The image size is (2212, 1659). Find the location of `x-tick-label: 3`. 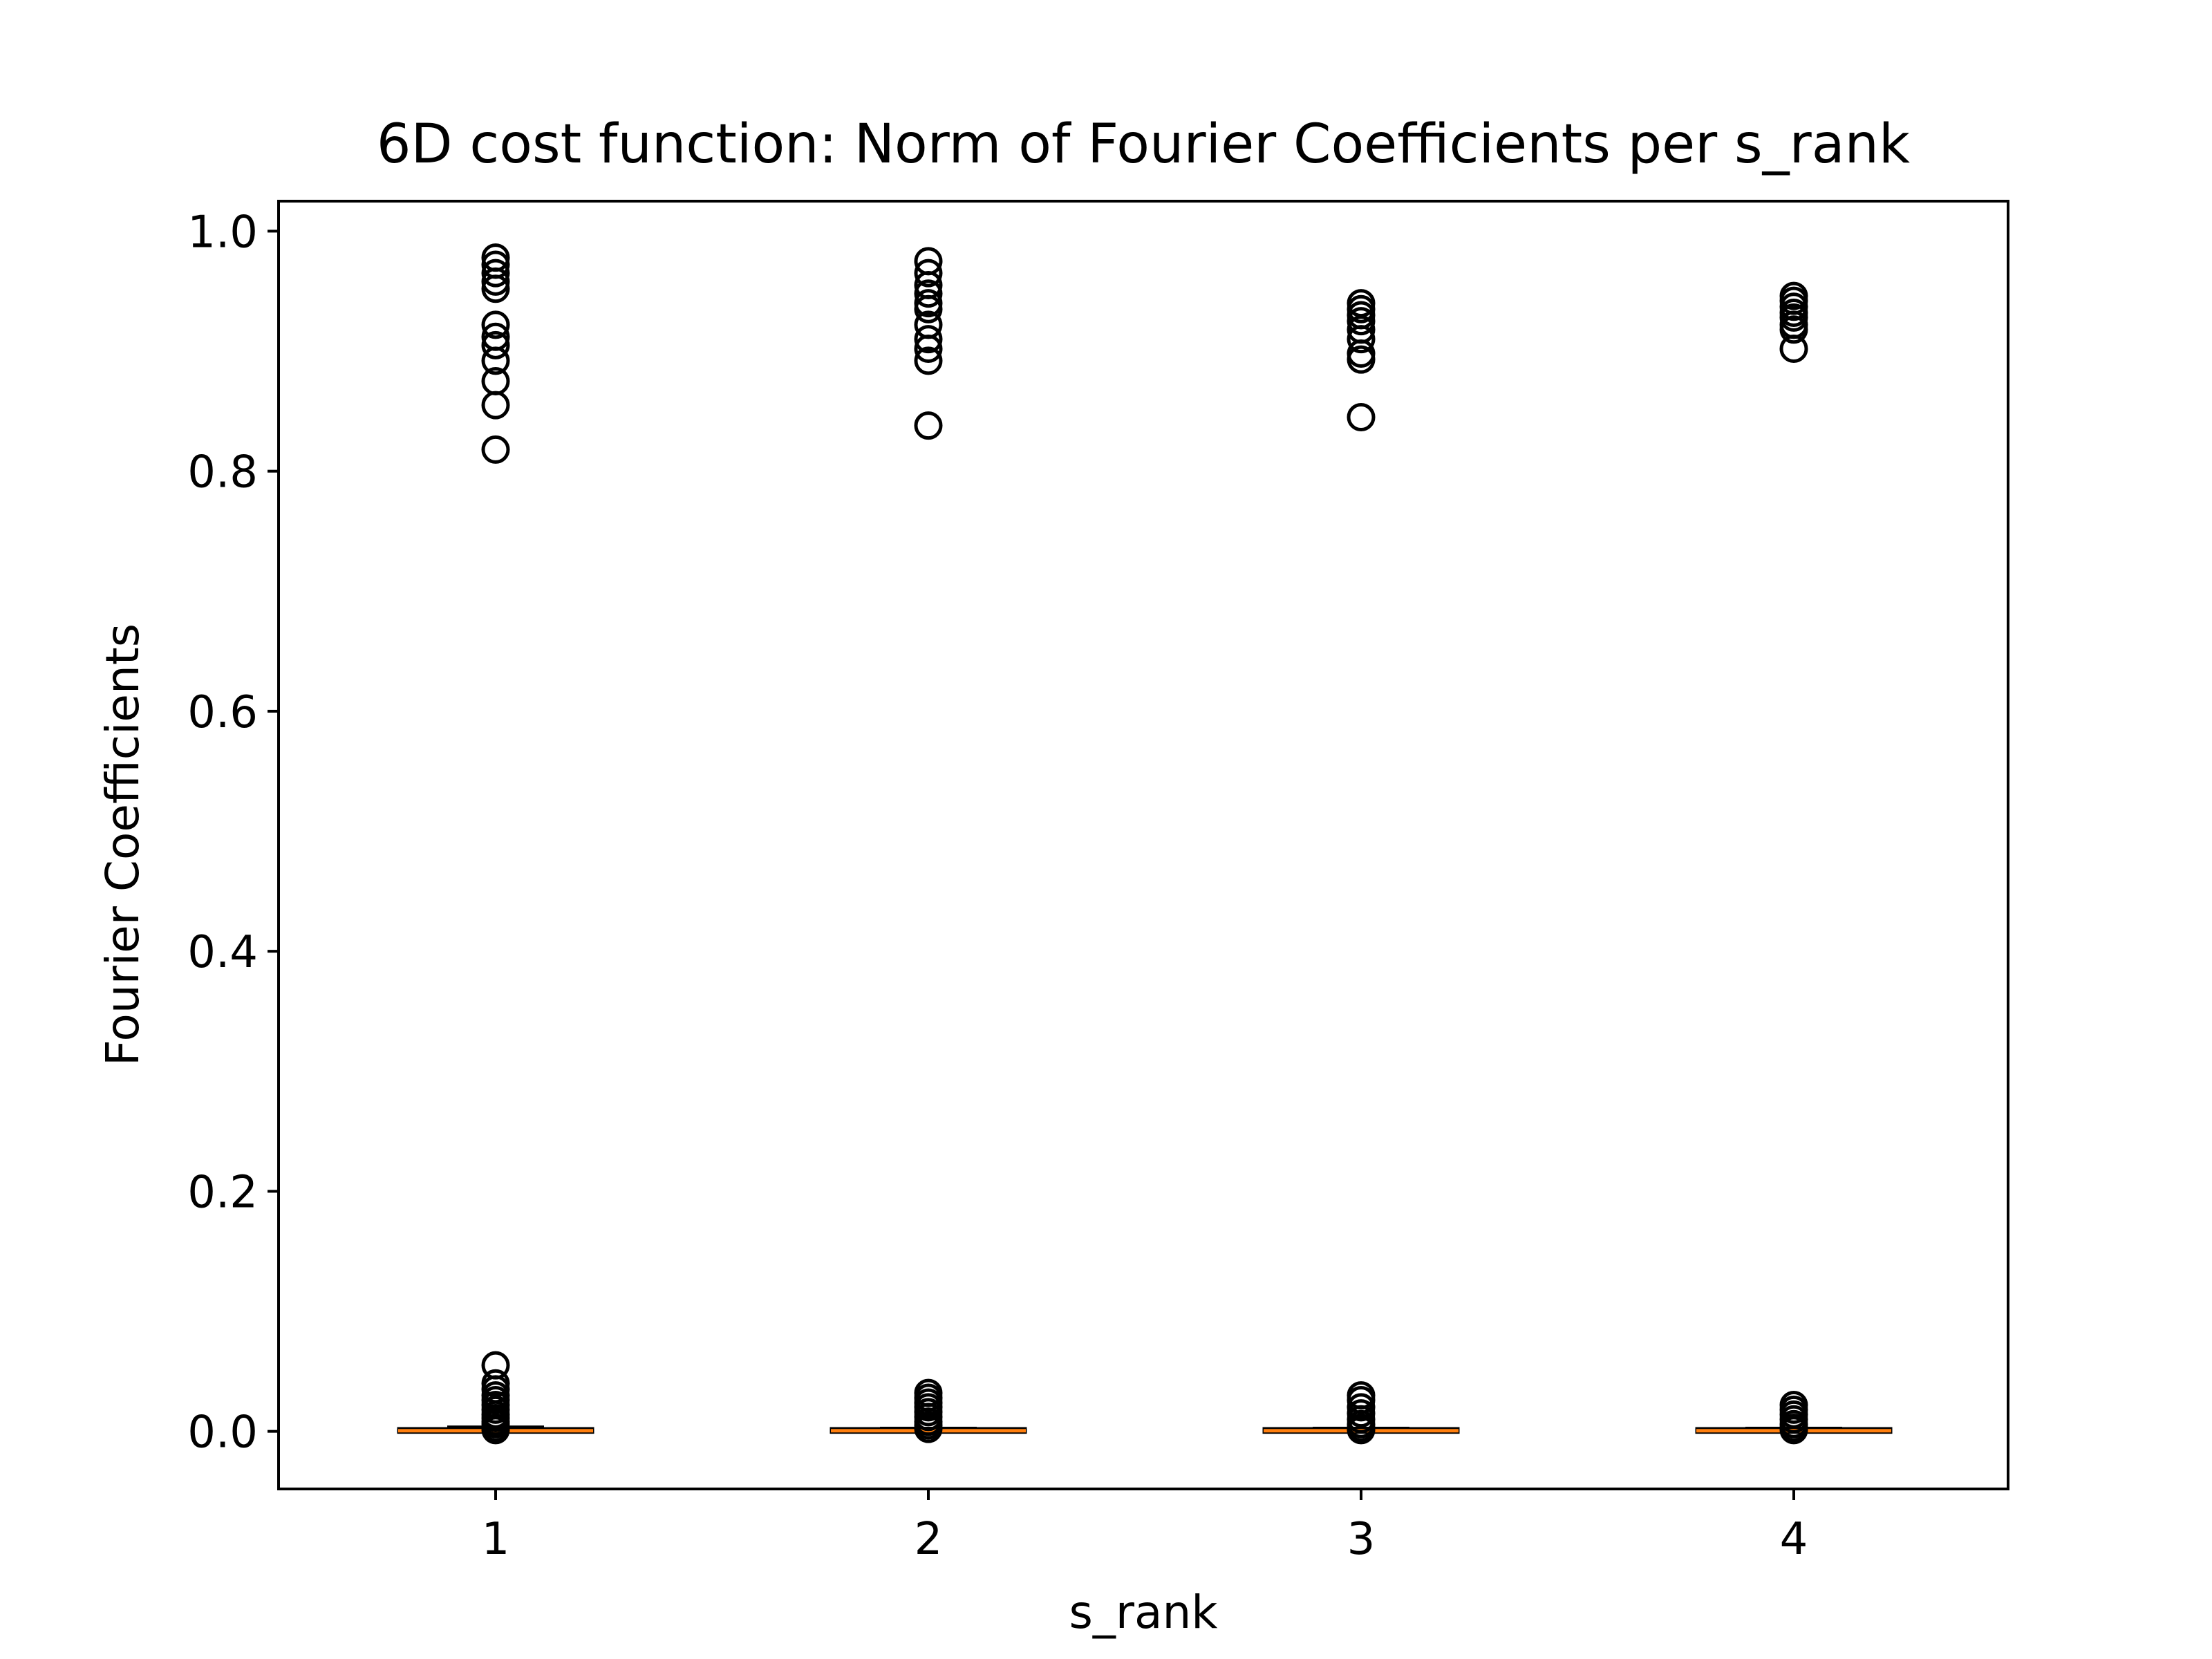

x-tick-label: 3 is located at coordinates (1361, 1540).